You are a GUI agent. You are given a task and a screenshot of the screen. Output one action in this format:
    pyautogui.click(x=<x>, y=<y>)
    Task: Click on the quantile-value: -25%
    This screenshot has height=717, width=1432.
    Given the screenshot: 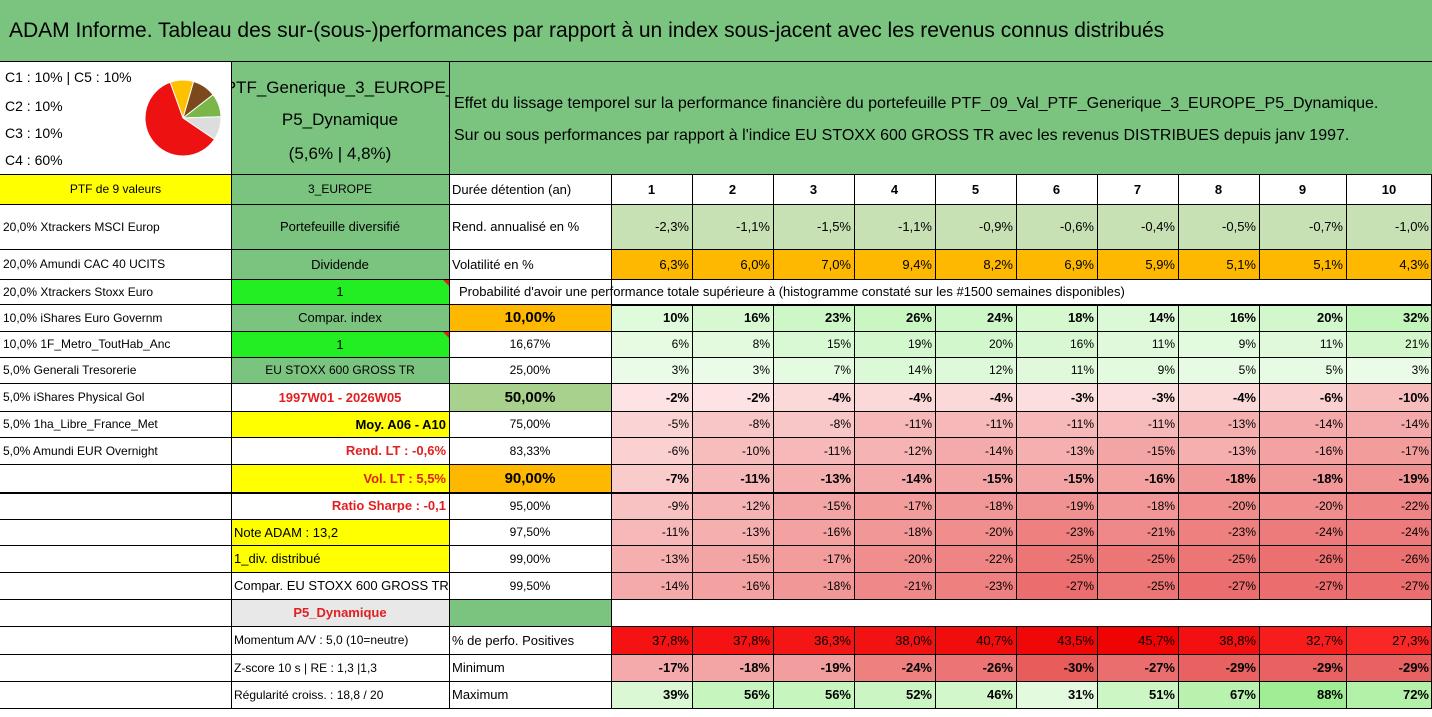 What is the action you would take?
    pyautogui.click(x=1241, y=558)
    